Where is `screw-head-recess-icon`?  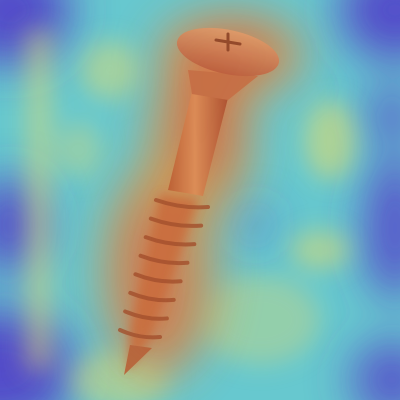 screw-head-recess-icon is located at coordinates (228, 42).